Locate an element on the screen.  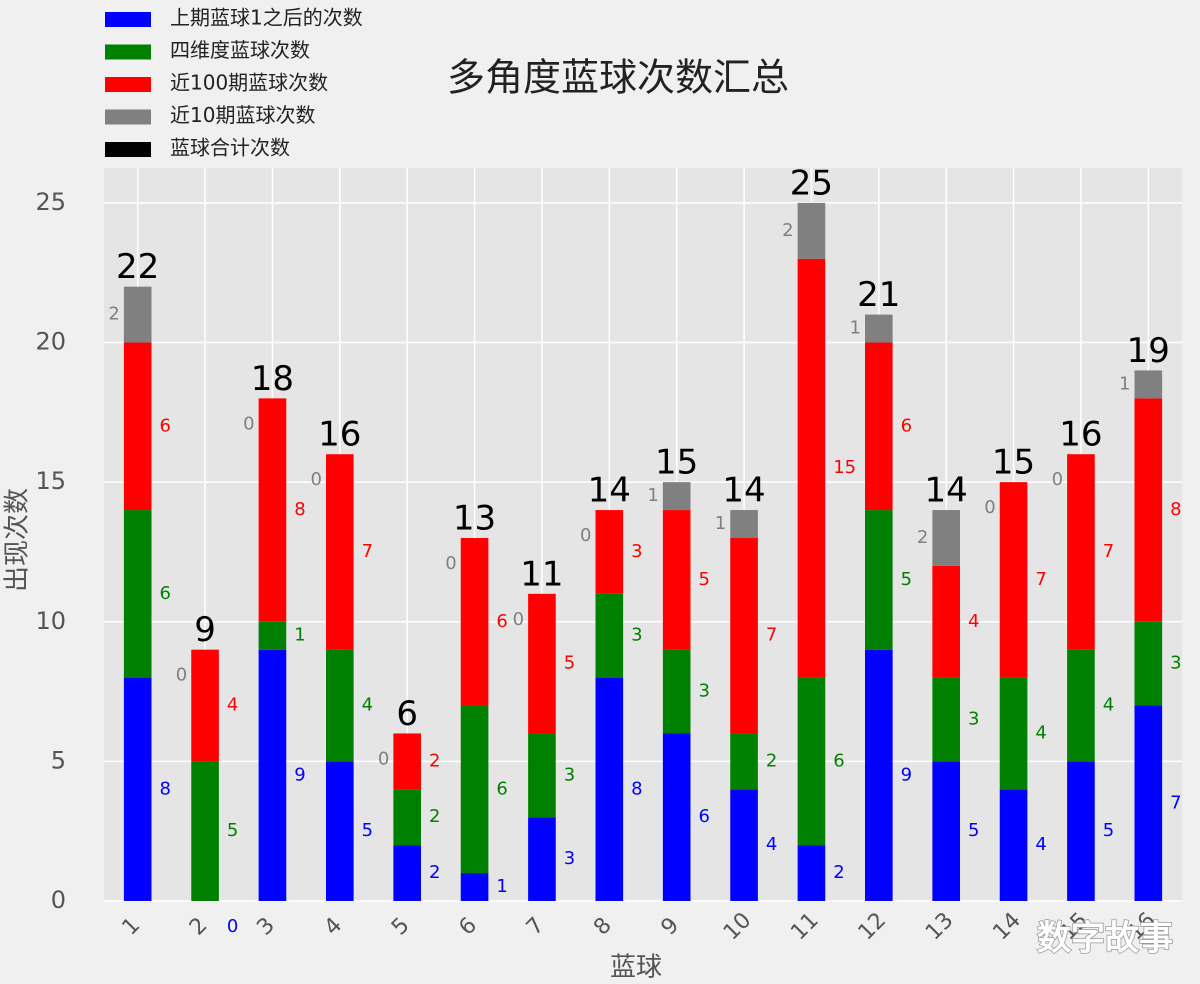
total-label: 9 is located at coordinates (205, 630).